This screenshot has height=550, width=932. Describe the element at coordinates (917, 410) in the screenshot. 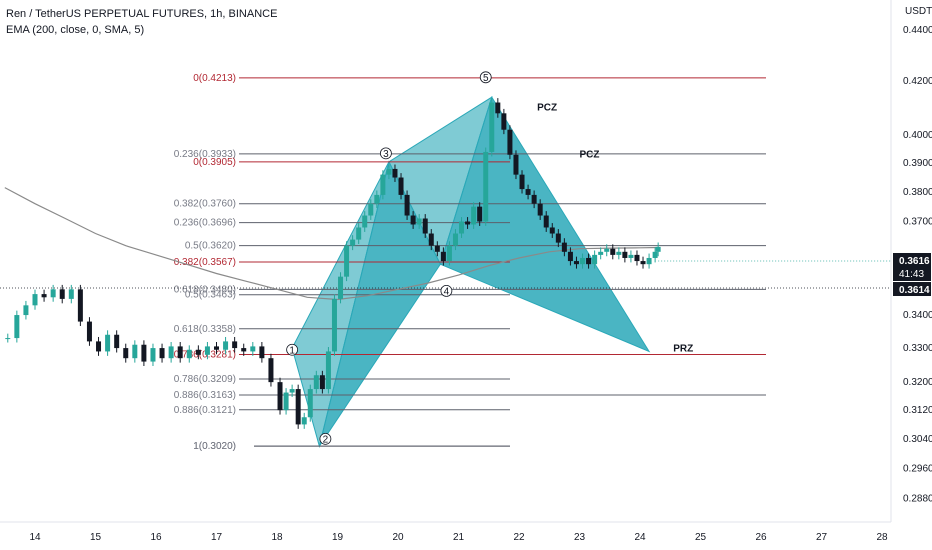

I see `price-tick: 0.3120` at that location.